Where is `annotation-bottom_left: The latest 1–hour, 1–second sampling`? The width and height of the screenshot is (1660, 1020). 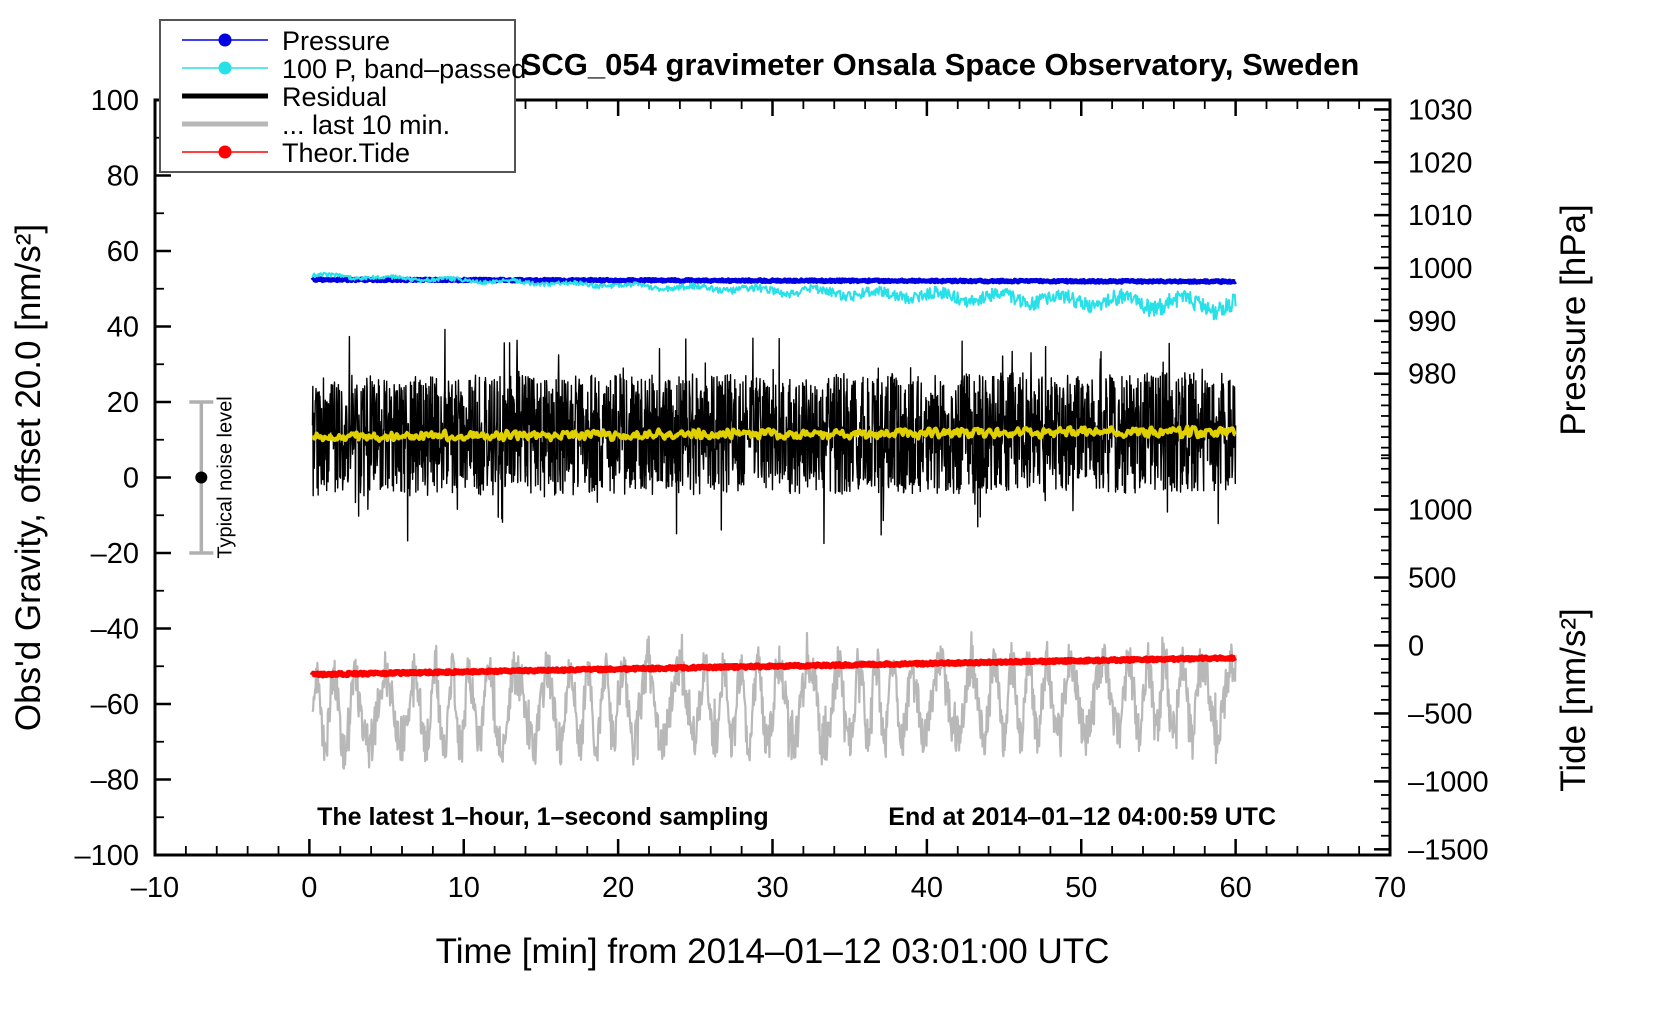 annotation-bottom_left: The latest 1–hour, 1–second sampling is located at coordinates (543, 817).